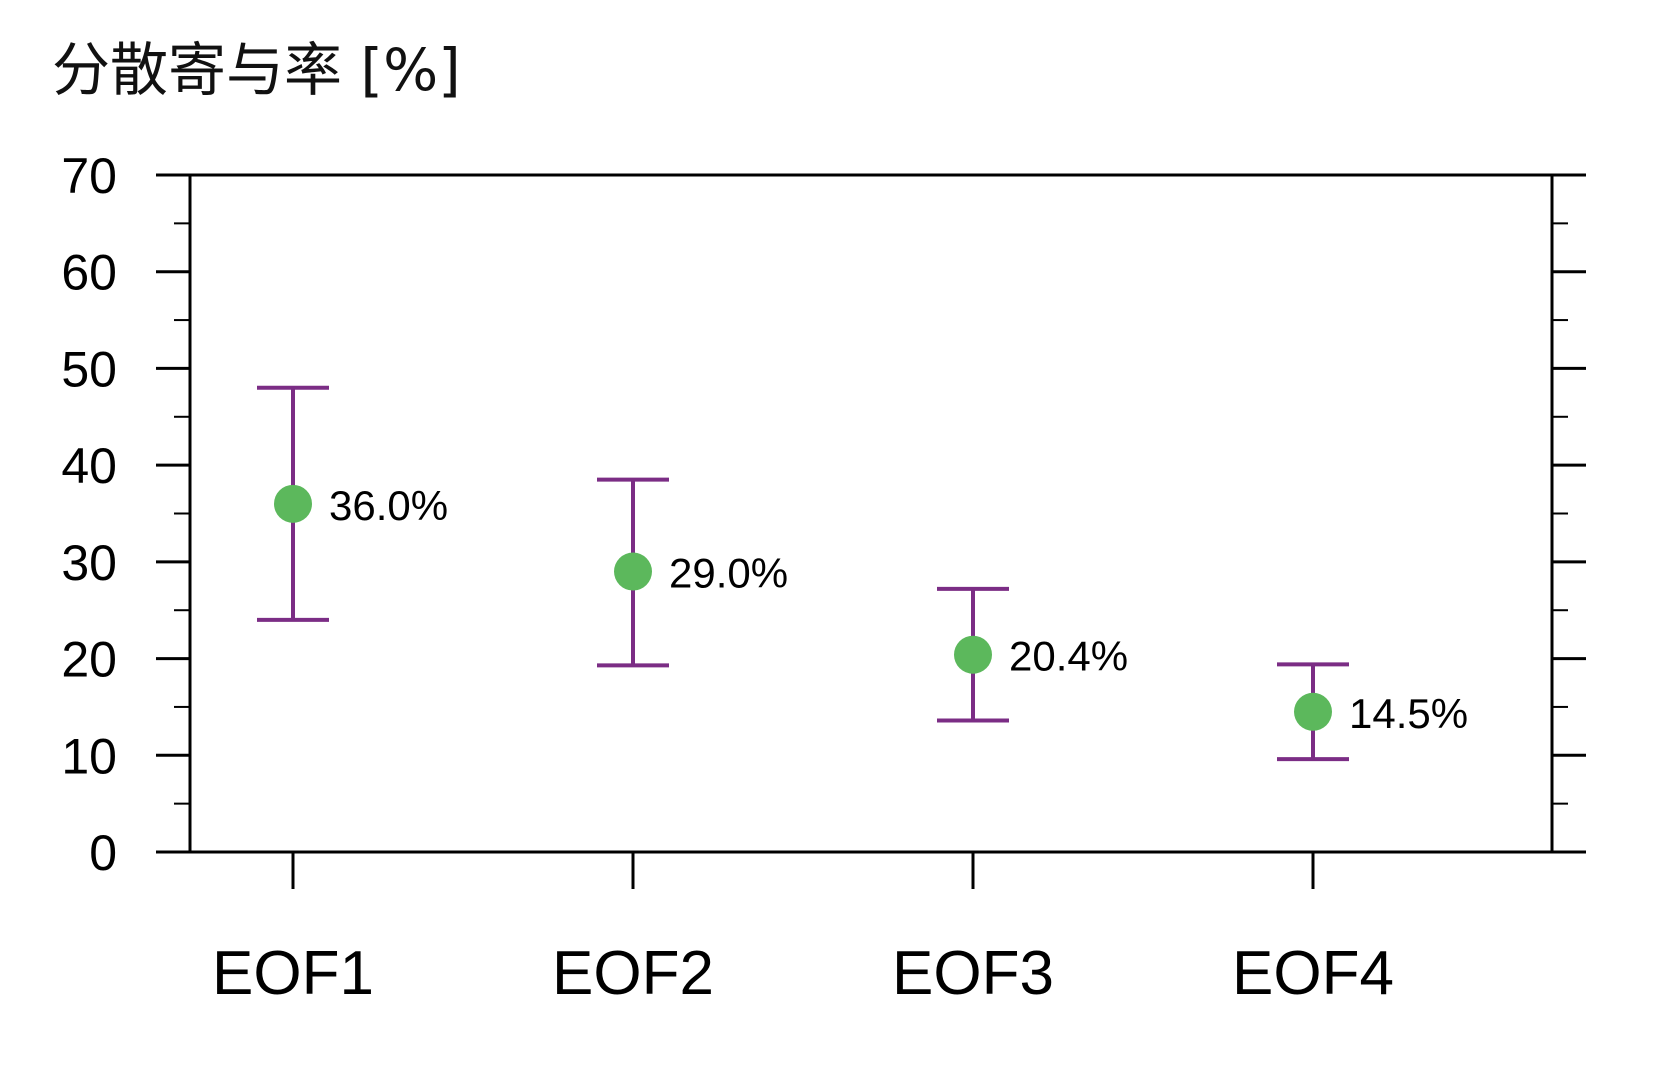 This screenshot has height=1068, width=1680. Describe the element at coordinates (973, 973) in the screenshot. I see `x-tick-label: EOF3` at that location.